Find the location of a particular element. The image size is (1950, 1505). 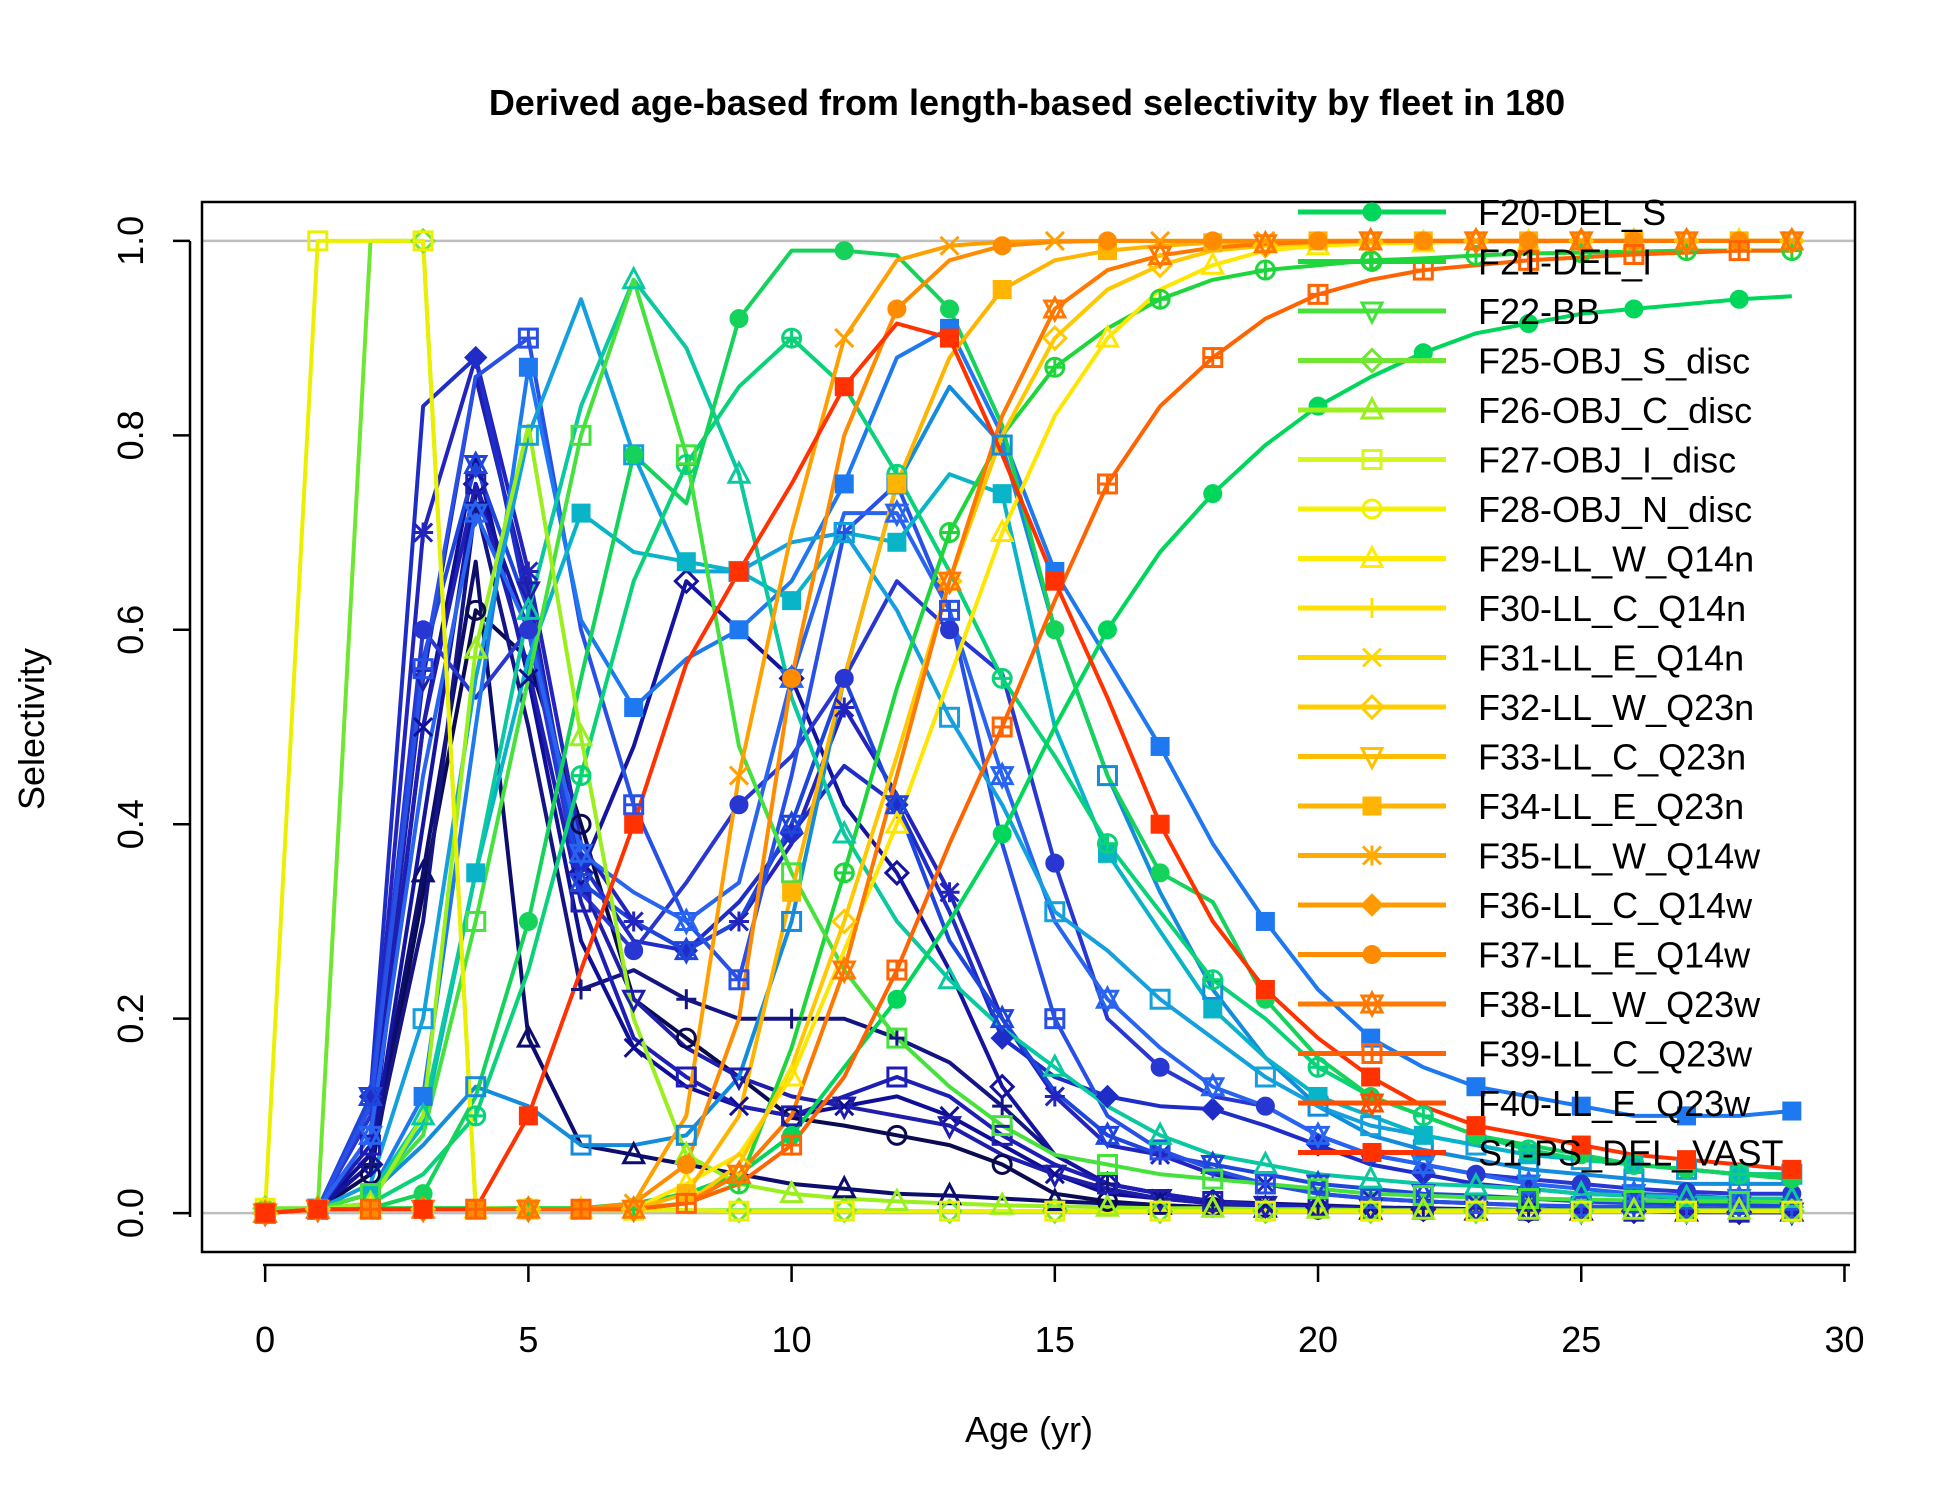

series-16-point is located at coordinates (1160, 999).